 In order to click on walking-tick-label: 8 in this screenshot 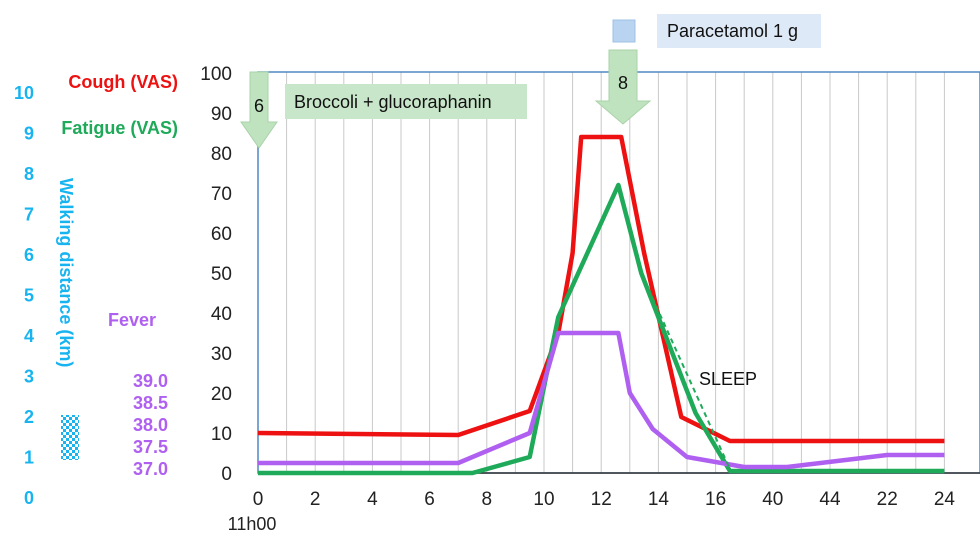, I will do `click(29, 174)`.